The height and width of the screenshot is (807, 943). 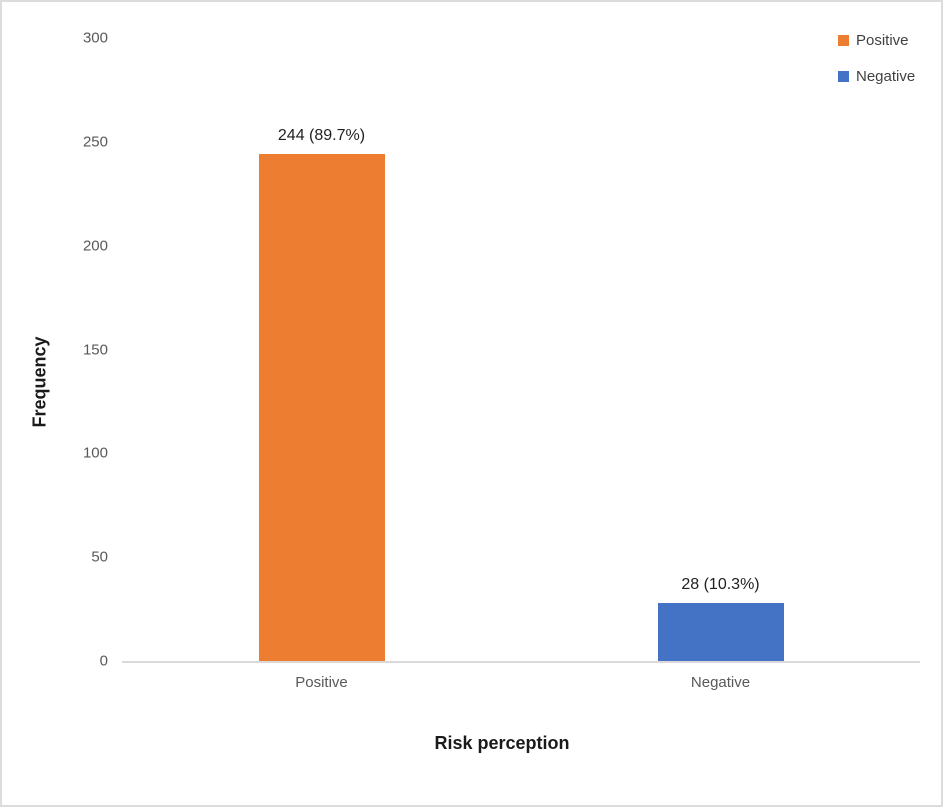 What do you see at coordinates (720, 584) in the screenshot?
I see `bar-value-label-negative: 28 (10.3%)` at bounding box center [720, 584].